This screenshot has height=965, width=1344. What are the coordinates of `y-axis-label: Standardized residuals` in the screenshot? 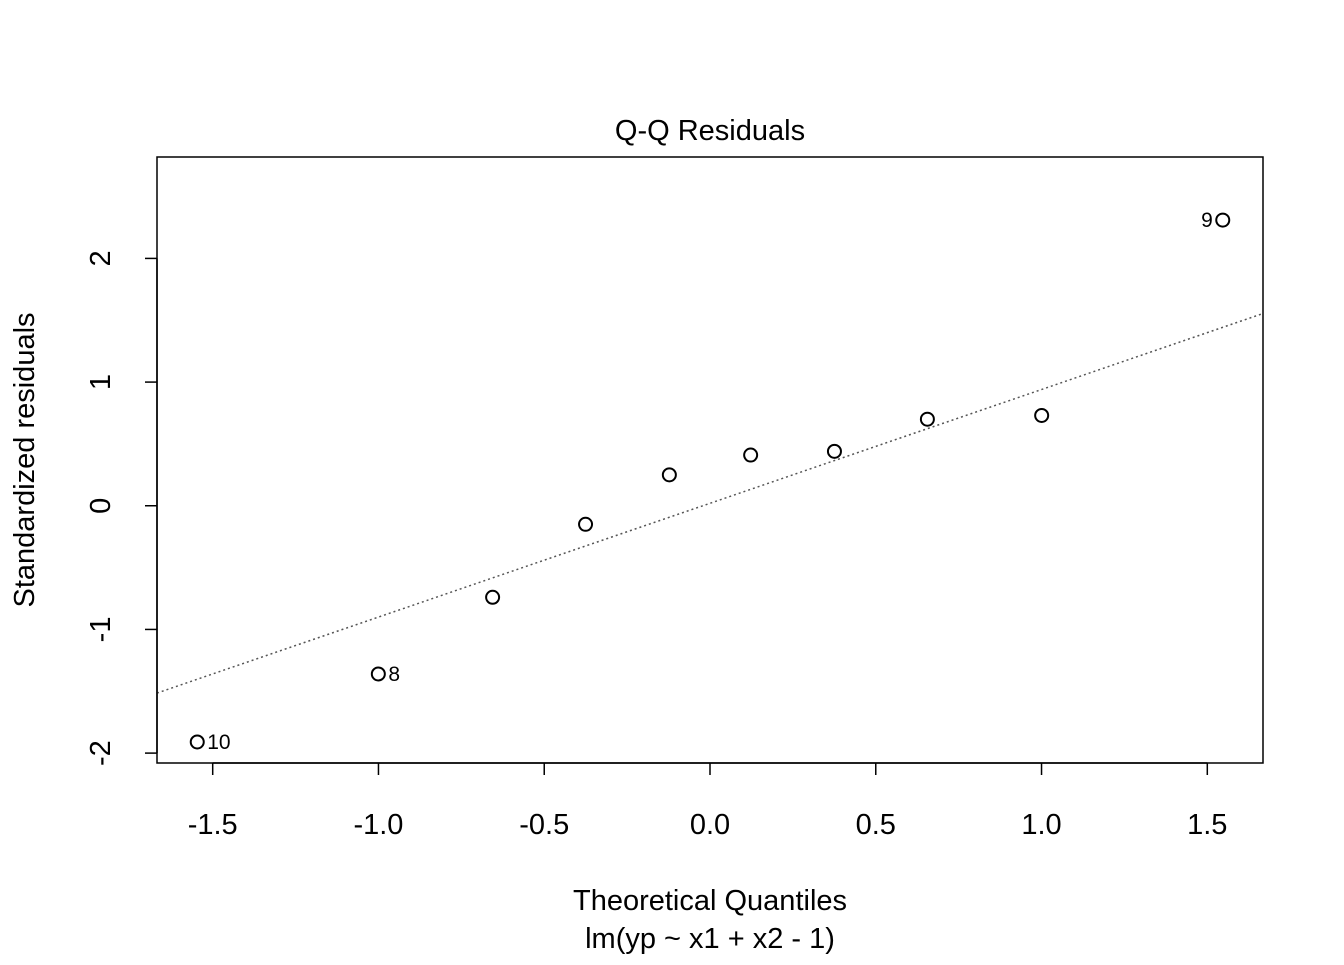 It's located at (25, 459).